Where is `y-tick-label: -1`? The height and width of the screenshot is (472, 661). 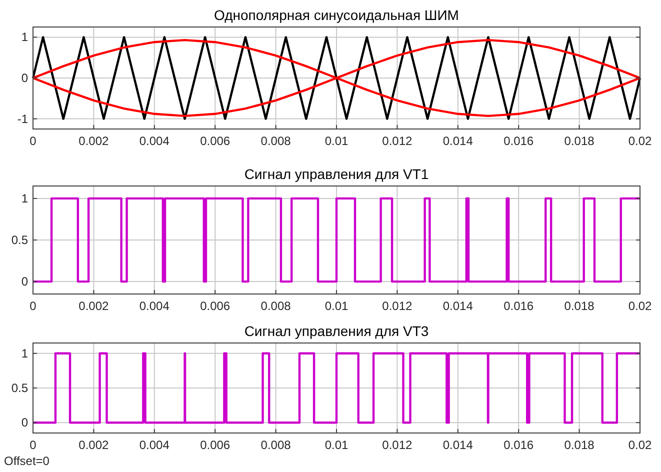
y-tick-label: -1 is located at coordinates (22, 119).